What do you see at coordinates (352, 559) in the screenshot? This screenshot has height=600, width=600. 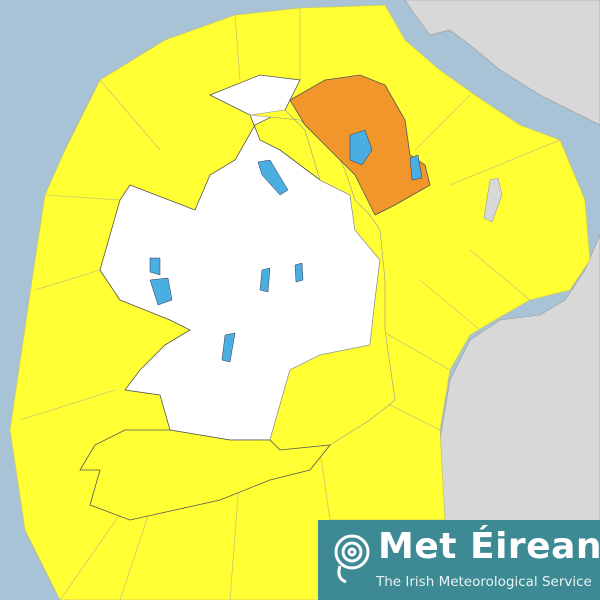 I see `spiral-swirl-icon` at bounding box center [352, 559].